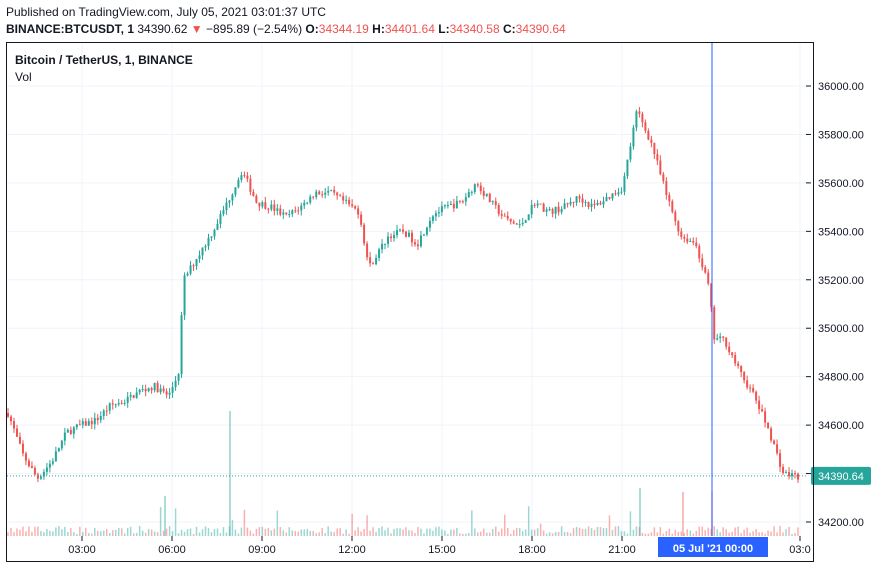 This screenshot has width=886, height=570. I want to click on volume-label: Vol, so click(23, 77).